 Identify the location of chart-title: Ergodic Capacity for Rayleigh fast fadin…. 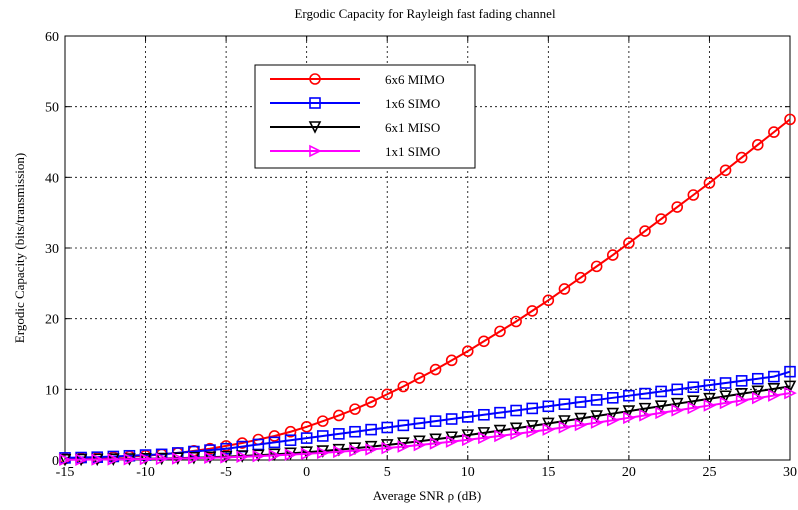
(425, 13).